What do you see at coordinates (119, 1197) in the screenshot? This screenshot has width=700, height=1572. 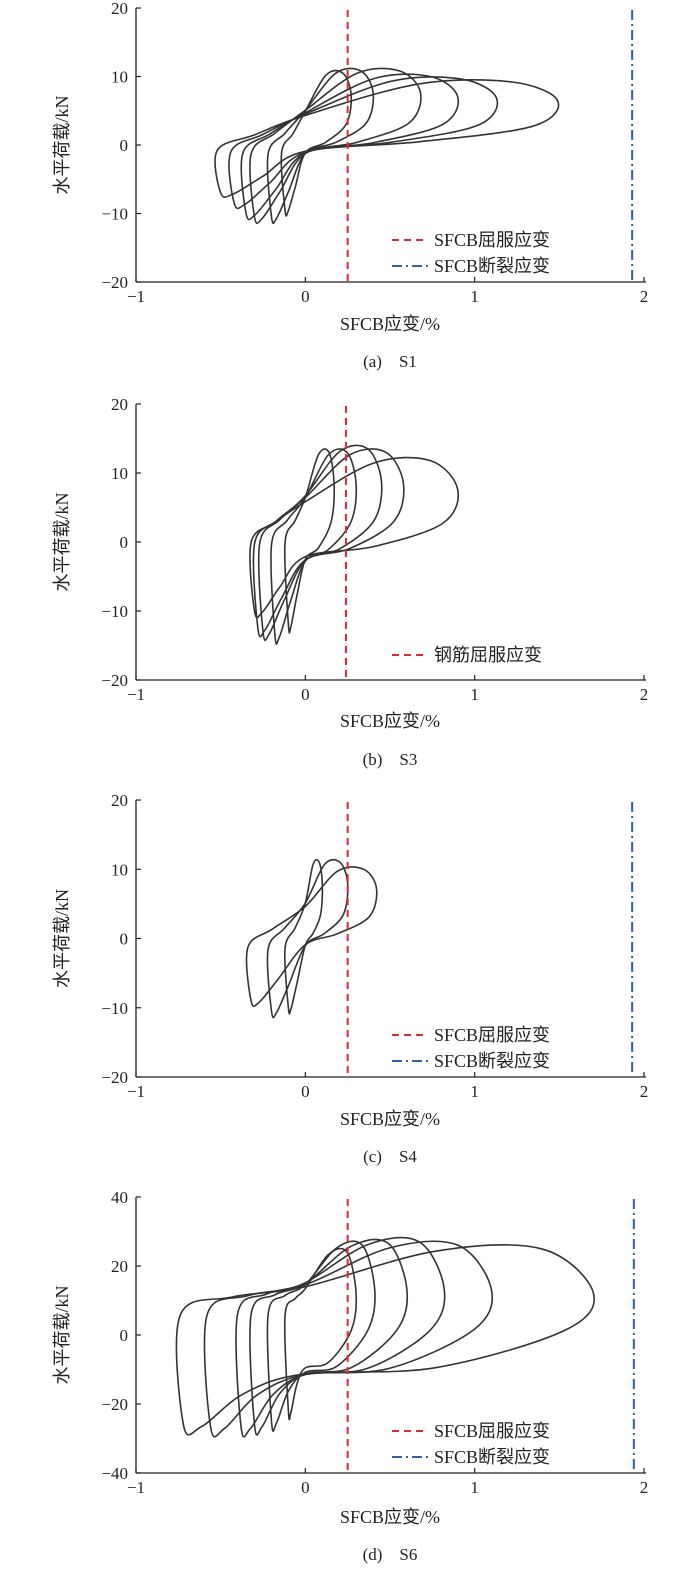 I see `y-tick-label: 40` at bounding box center [119, 1197].